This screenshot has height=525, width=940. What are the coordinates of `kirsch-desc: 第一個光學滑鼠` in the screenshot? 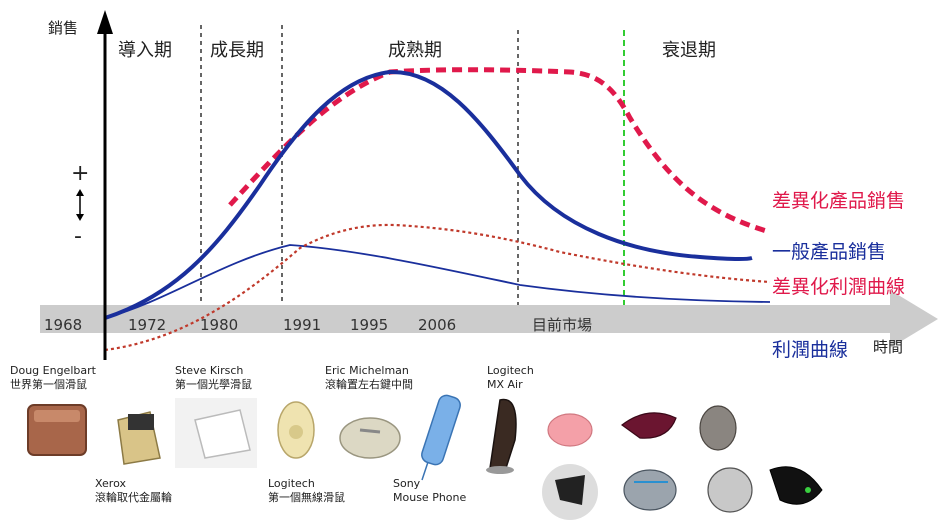 It's located at (213, 384).